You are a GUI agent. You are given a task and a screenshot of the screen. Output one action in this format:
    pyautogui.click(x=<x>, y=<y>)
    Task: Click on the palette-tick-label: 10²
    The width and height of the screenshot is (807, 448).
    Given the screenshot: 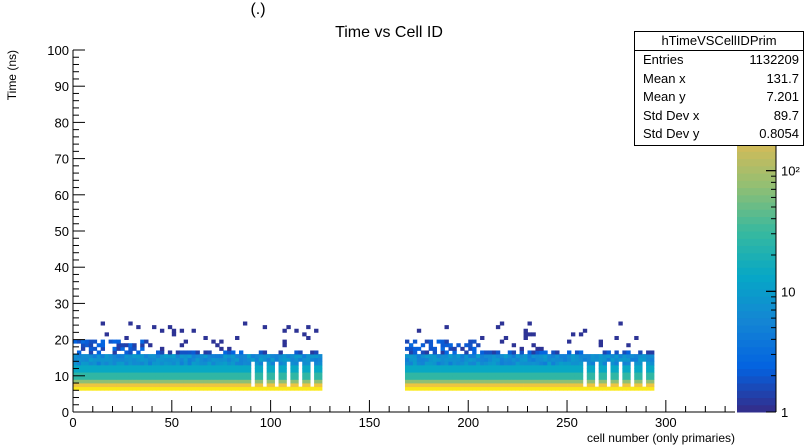 What is the action you would take?
    pyautogui.click(x=790, y=171)
    